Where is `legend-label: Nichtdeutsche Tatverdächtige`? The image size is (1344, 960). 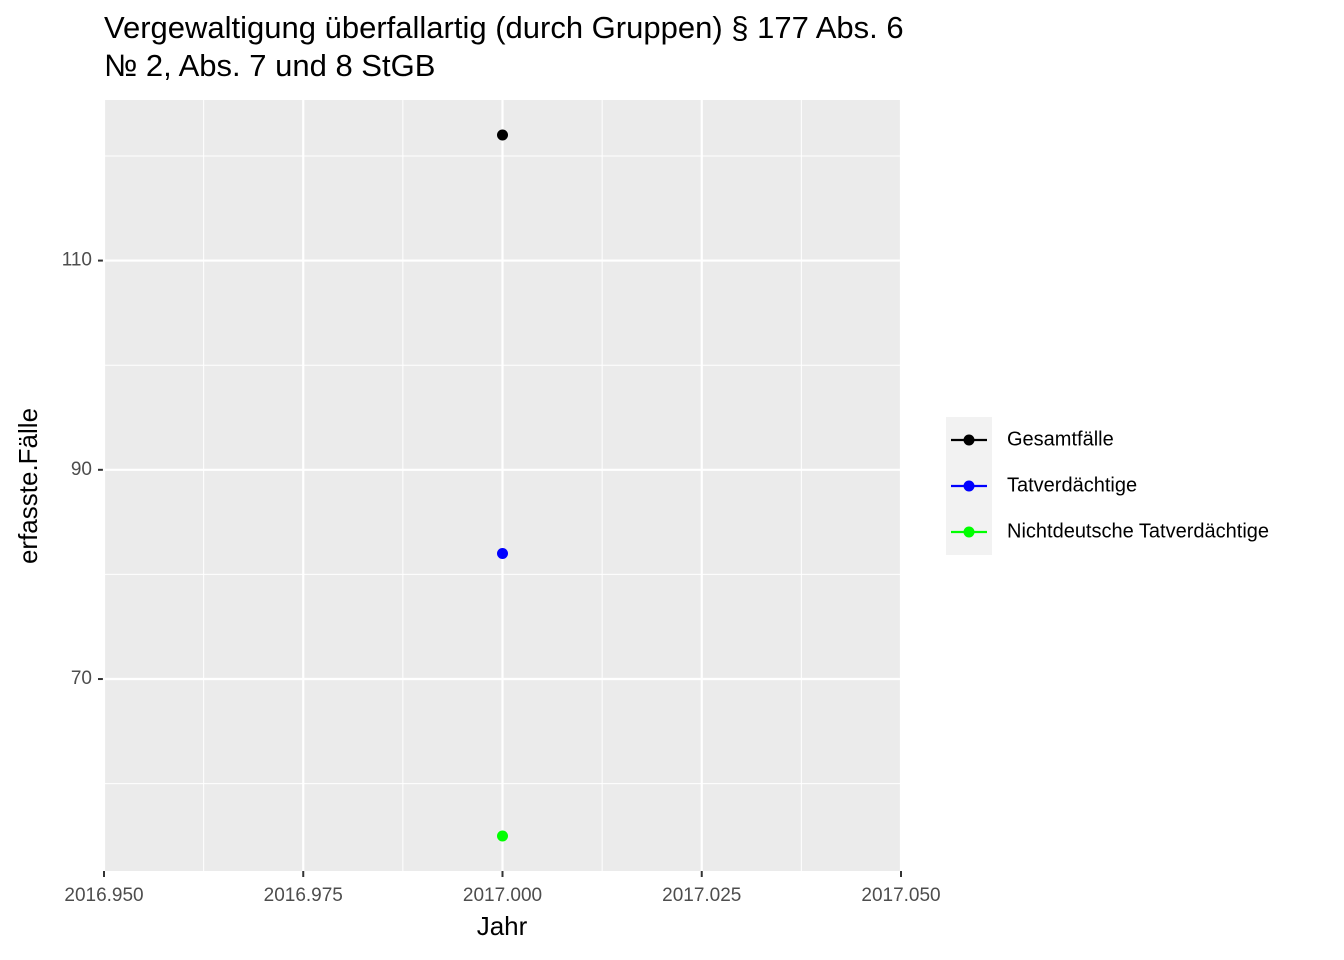
legend-label: Nichtdeutsche Tatverdächtige is located at coordinates (1138, 531).